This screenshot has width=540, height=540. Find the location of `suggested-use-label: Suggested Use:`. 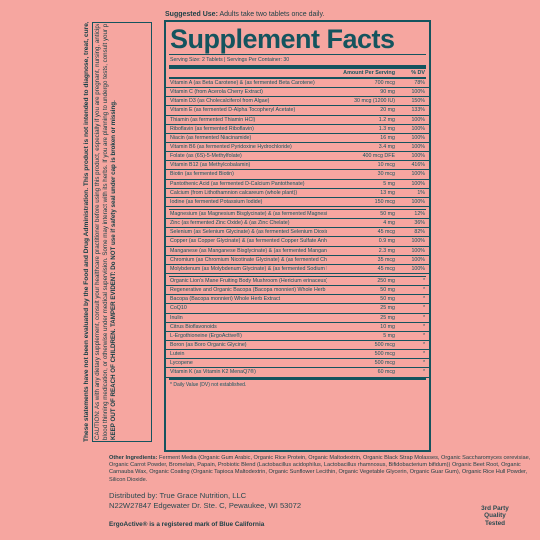

suggested-use-label: Suggested Use: is located at coordinates (191, 14).